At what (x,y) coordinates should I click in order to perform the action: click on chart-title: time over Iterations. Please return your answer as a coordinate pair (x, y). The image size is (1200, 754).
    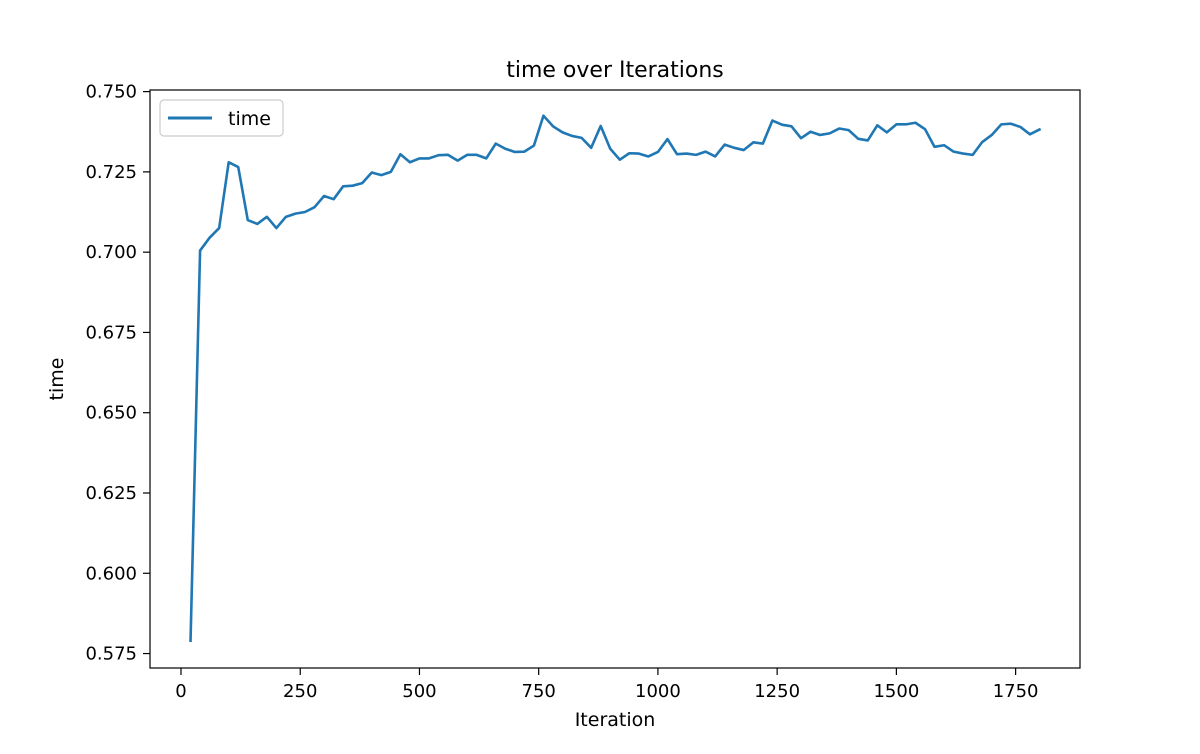
    Looking at the image, I should click on (615, 70).